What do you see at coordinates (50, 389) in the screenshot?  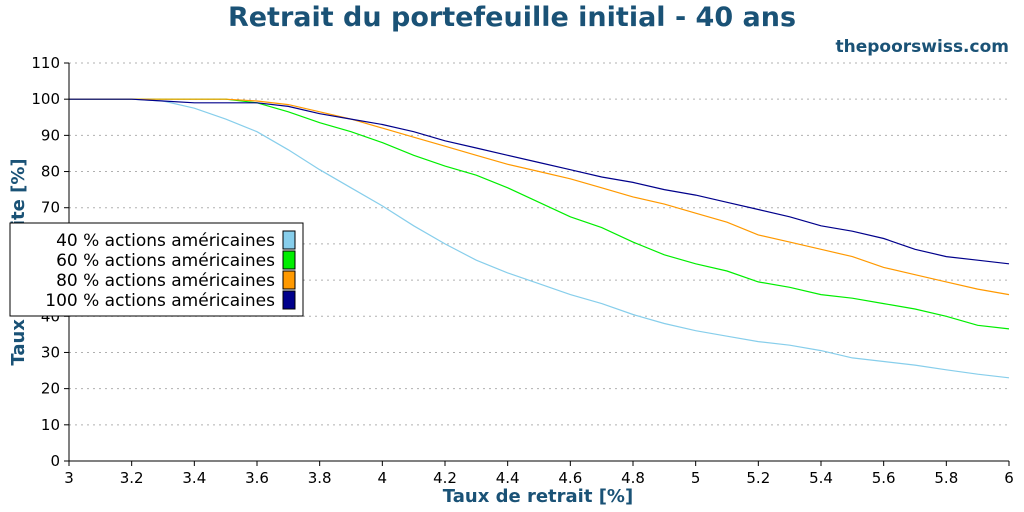 I see `y-tick-label: 20` at bounding box center [50, 389].